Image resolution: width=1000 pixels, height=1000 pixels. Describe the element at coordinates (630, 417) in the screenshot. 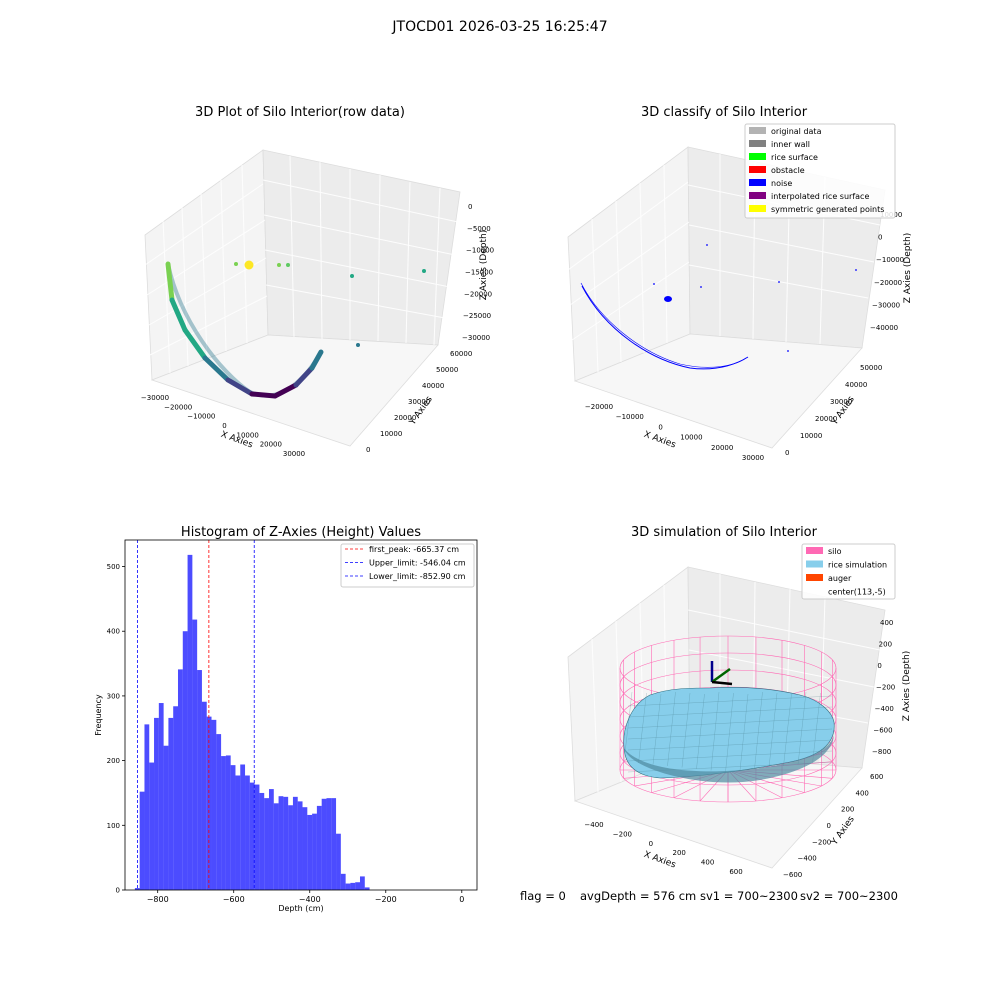

I see `x-tick-label: −10000` at that location.